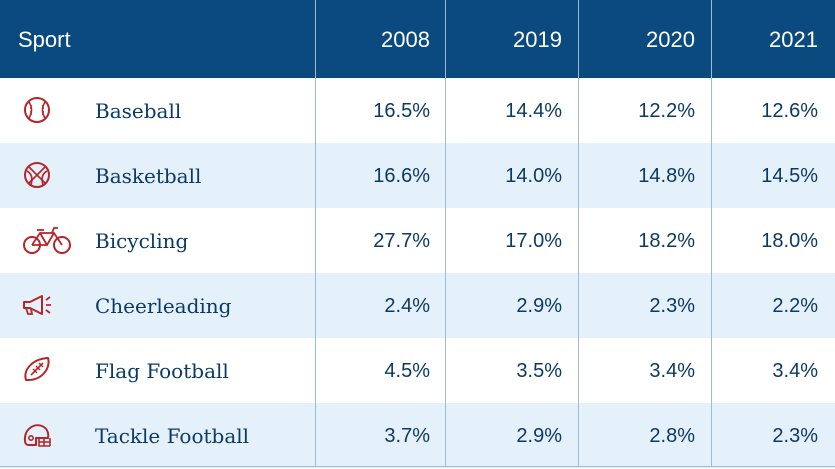  What do you see at coordinates (401, 176) in the screenshot?
I see `value-2008: 16.6%` at bounding box center [401, 176].